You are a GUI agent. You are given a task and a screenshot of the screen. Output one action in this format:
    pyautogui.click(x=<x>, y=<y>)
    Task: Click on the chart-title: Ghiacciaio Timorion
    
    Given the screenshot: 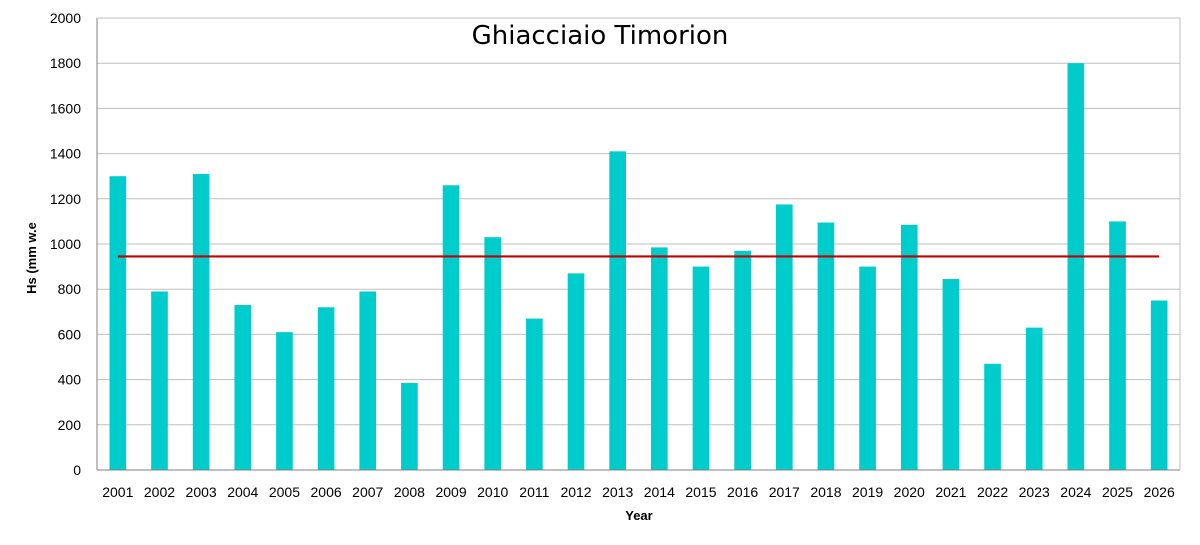 What is the action you would take?
    pyautogui.click(x=600, y=36)
    